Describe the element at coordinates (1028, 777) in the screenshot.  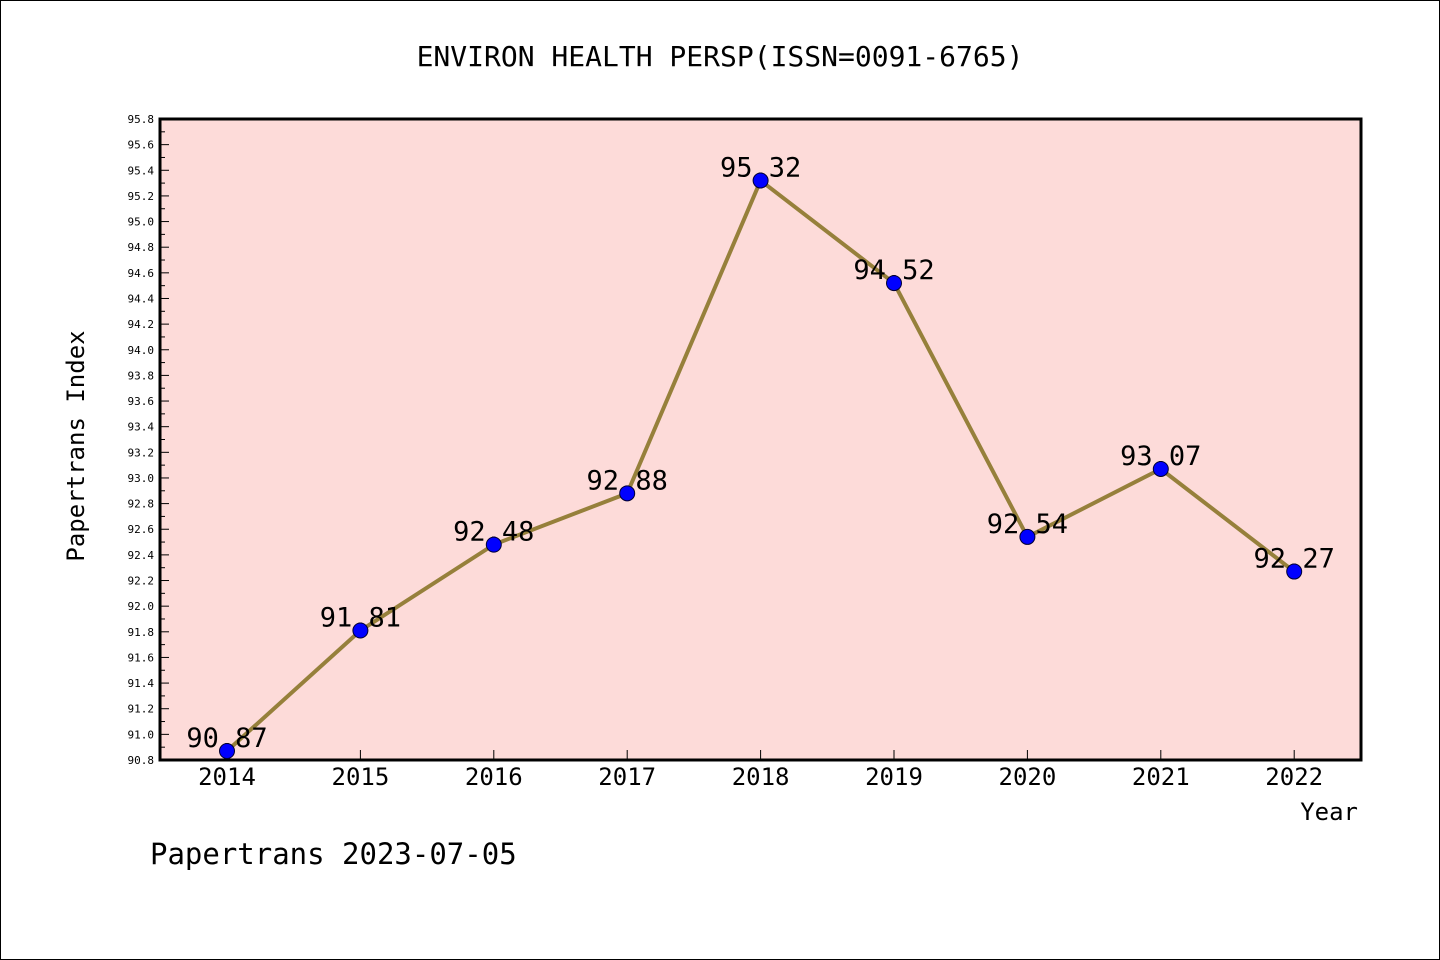
I see `x-tick-label: 2020` at that location.